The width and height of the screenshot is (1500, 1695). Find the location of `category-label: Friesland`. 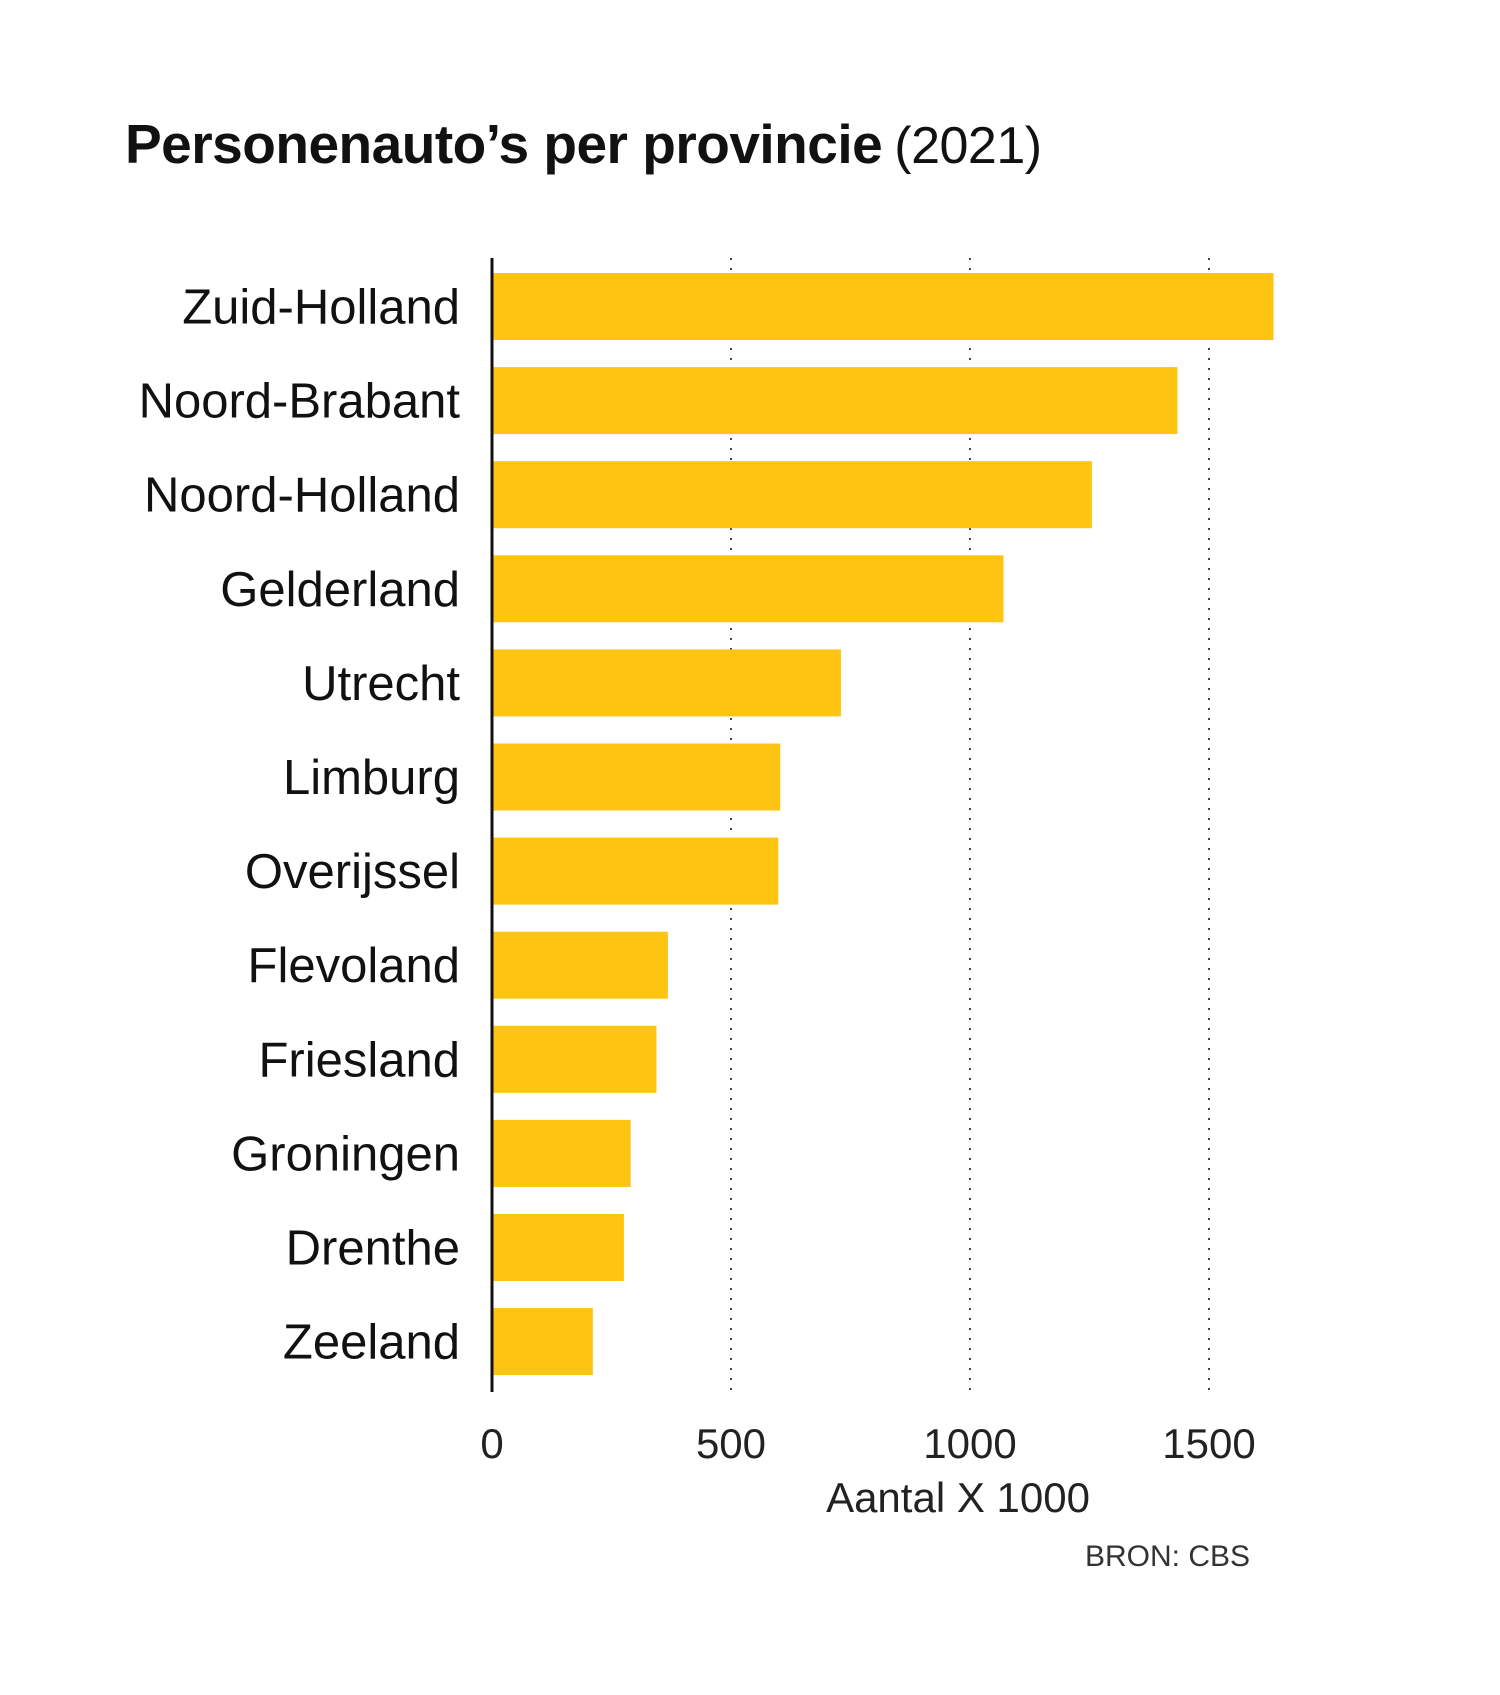

category-label: Friesland is located at coordinates (359, 1060).